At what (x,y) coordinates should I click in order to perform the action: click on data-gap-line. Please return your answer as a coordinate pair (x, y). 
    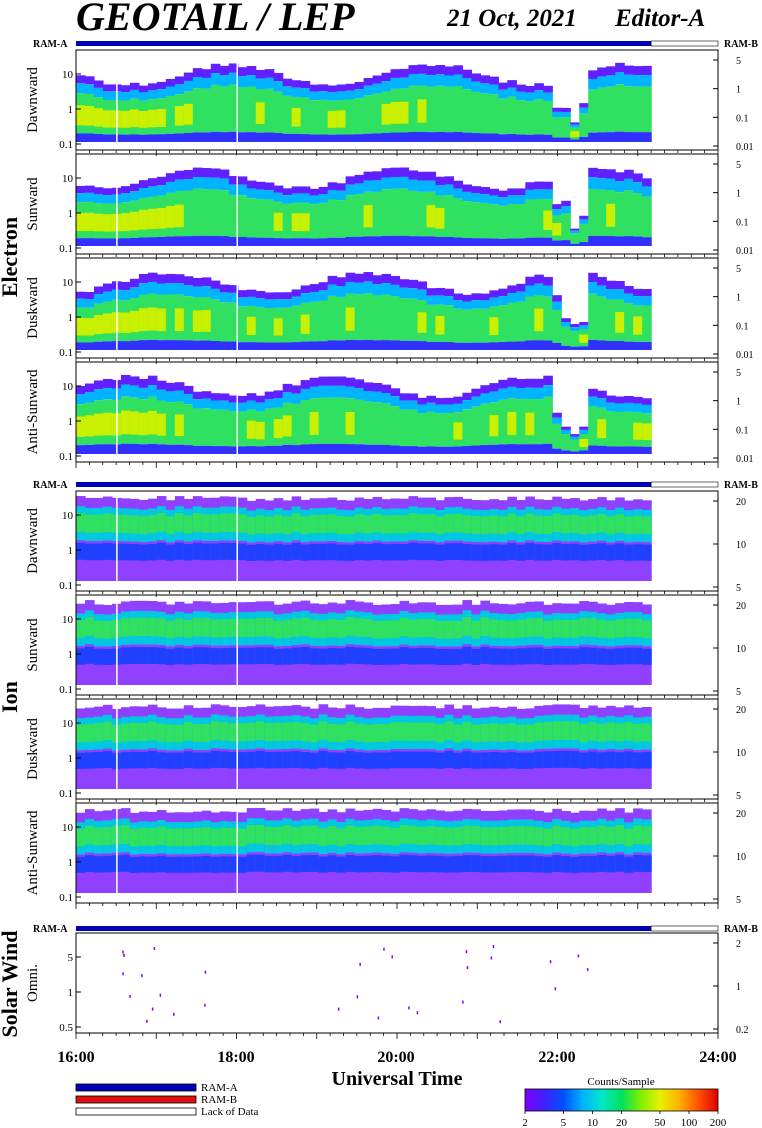
    Looking at the image, I should click on (117, 645).